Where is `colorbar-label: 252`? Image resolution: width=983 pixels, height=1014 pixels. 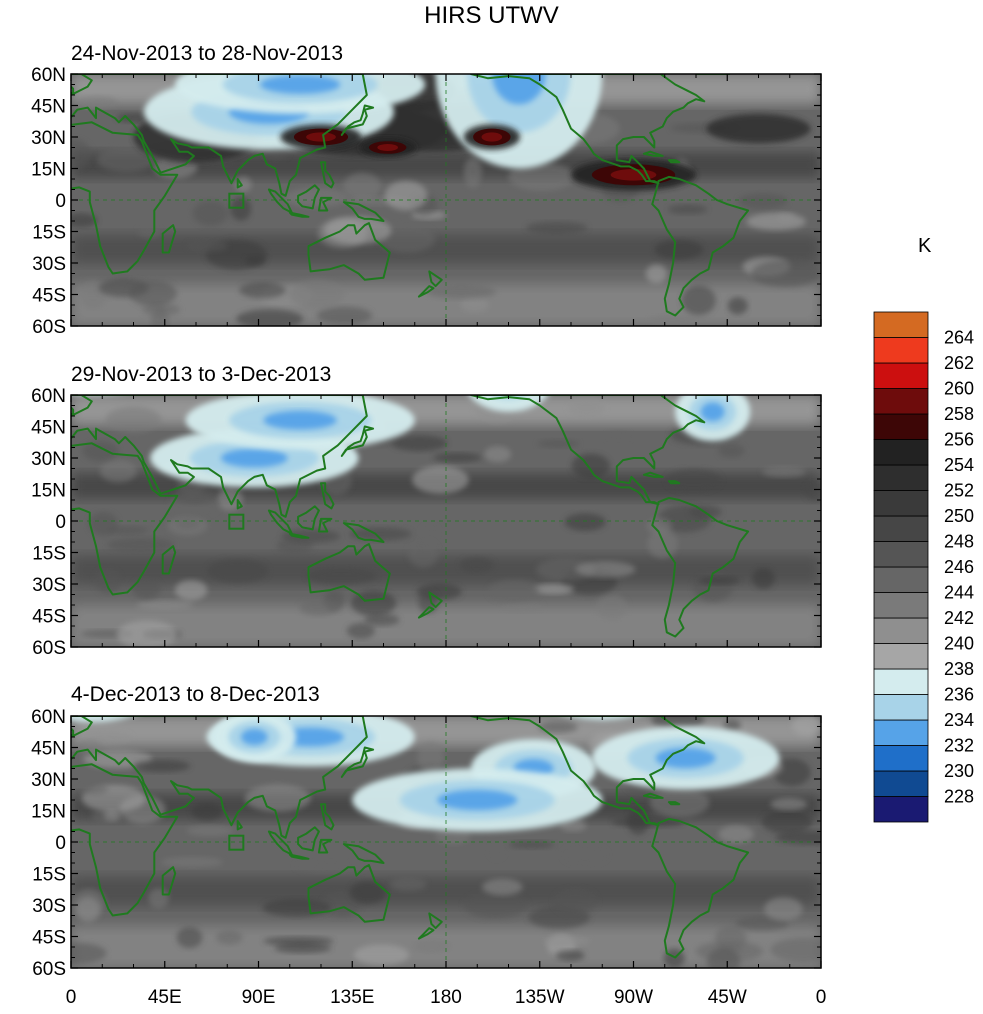 colorbar-label: 252 is located at coordinates (959, 491).